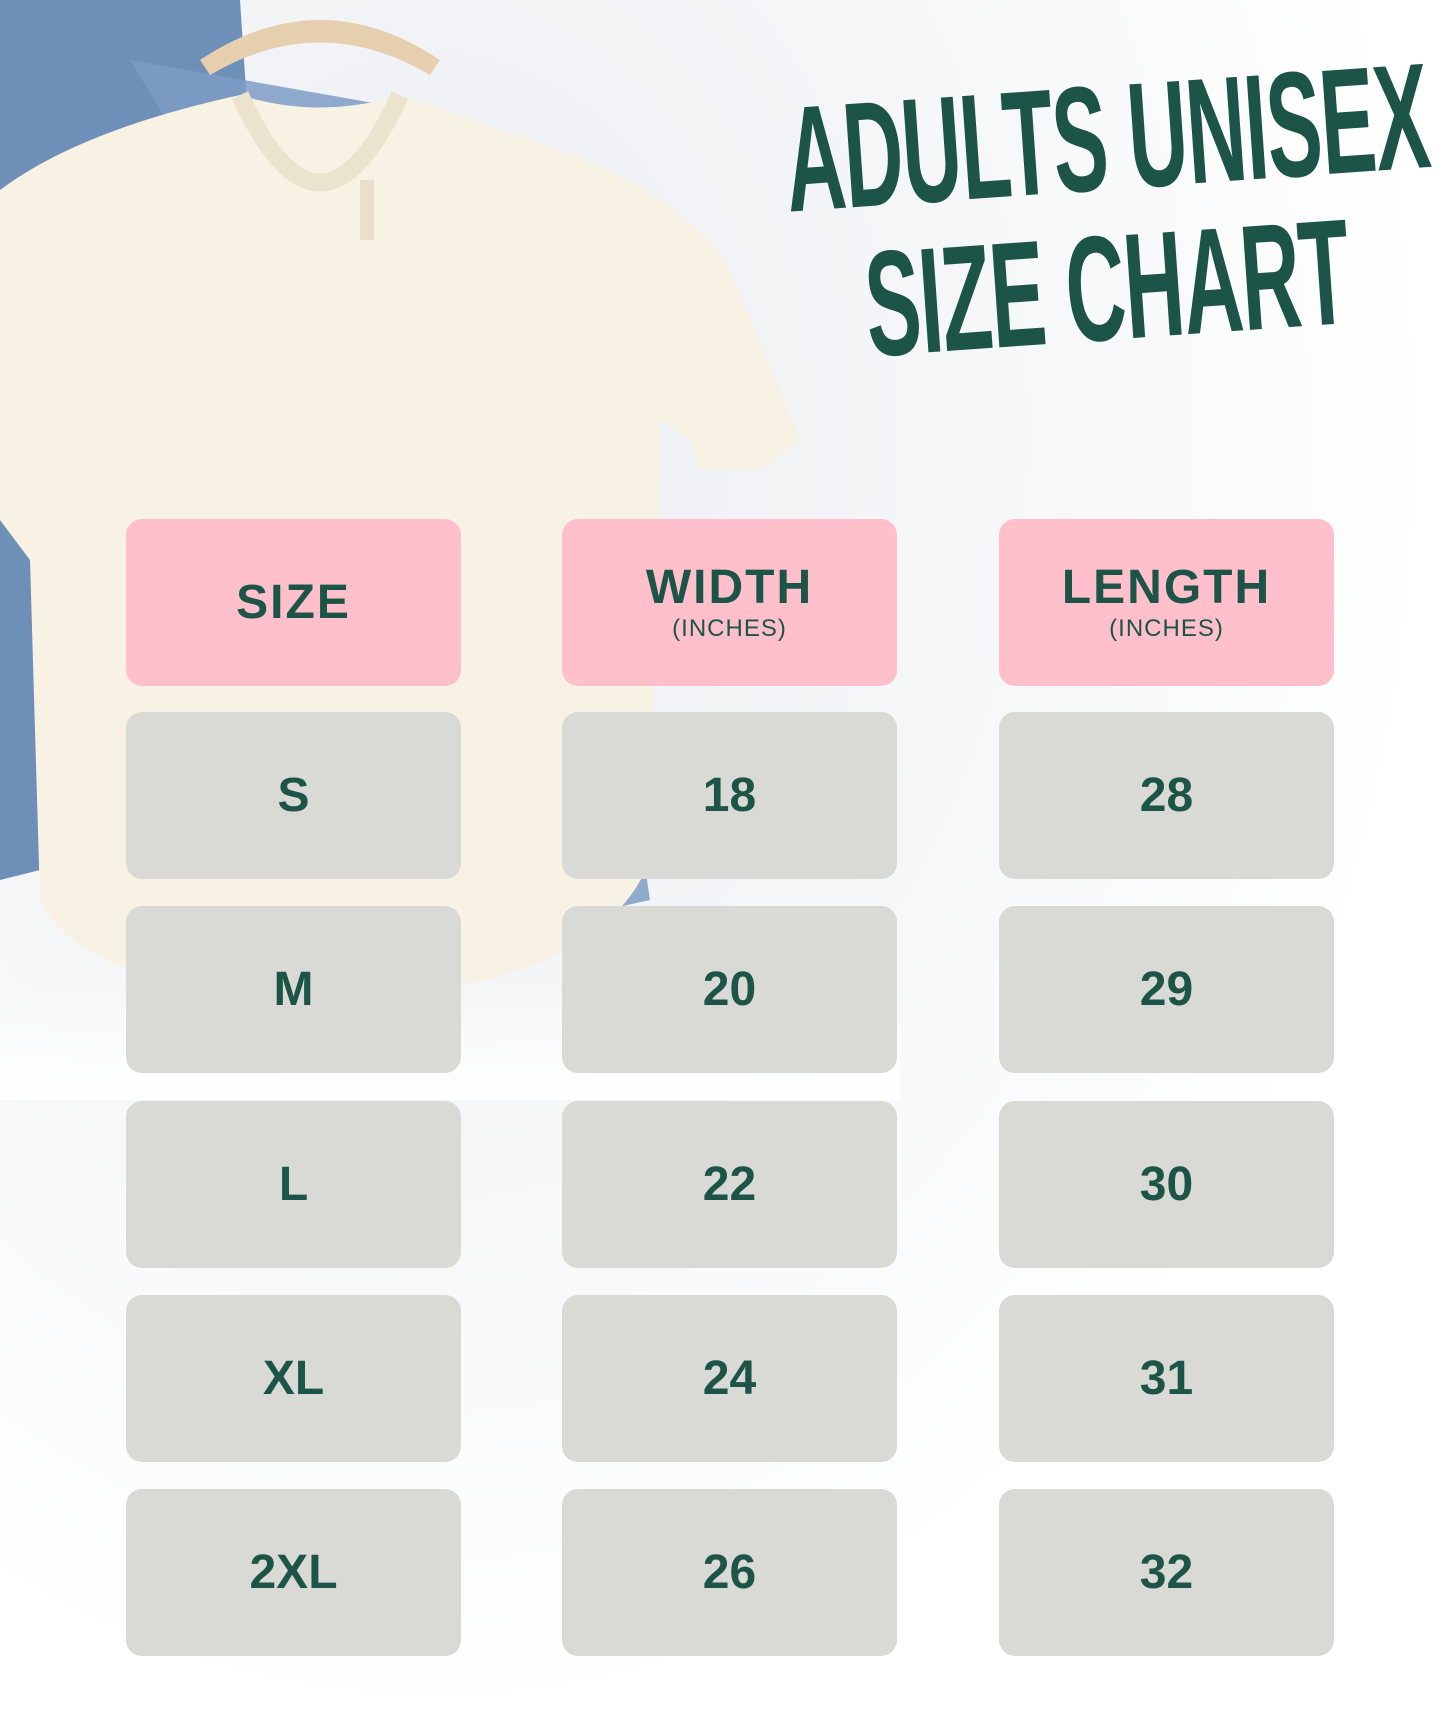  I want to click on header-label: LENGTH, so click(1166, 587).